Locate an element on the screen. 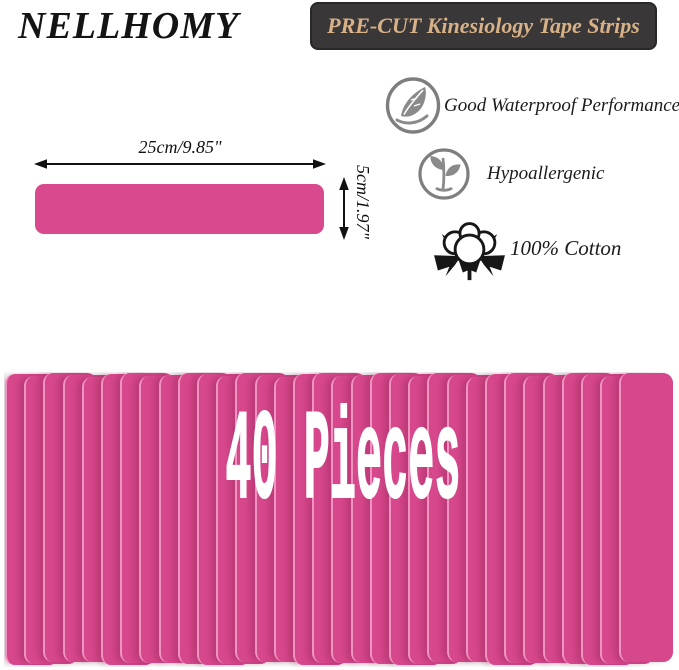  brand-logo: NELLHOMY is located at coordinates (129, 26).